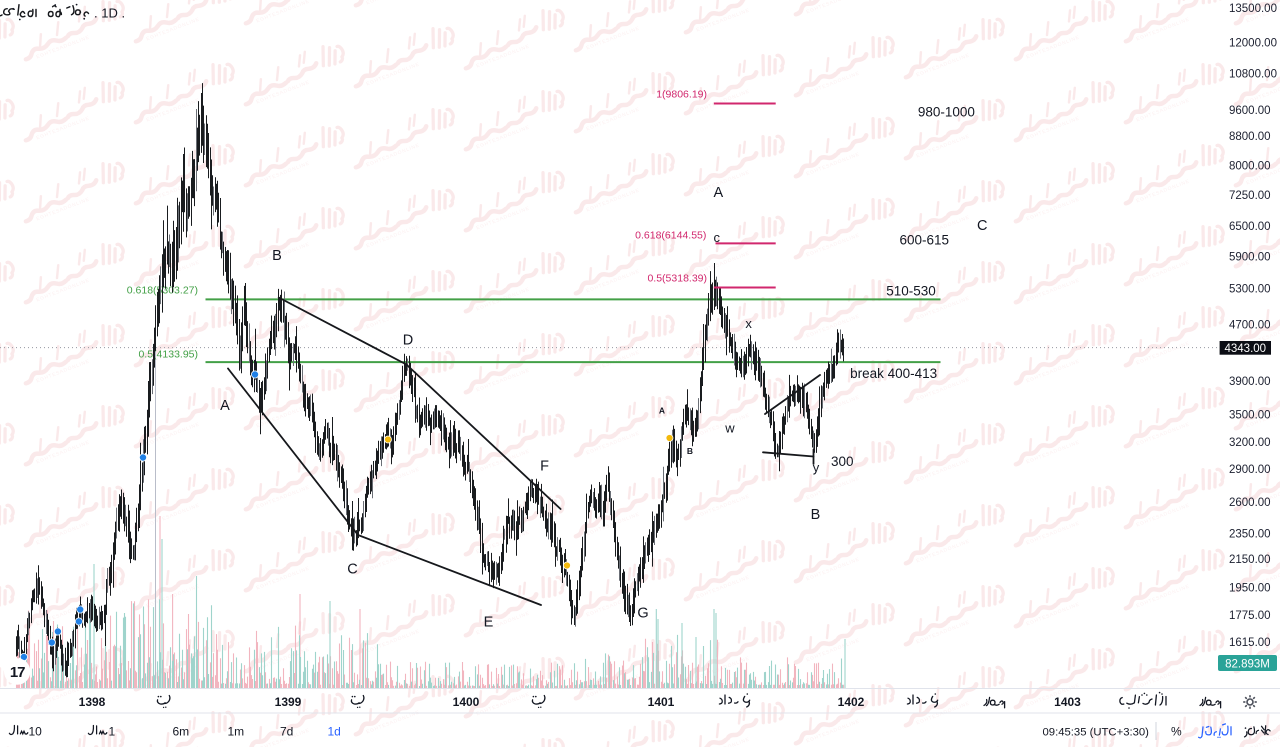 The image size is (1280, 747). Describe the element at coordinates (946, 112) in the screenshot. I see `svg-text: 980-1000` at that location.